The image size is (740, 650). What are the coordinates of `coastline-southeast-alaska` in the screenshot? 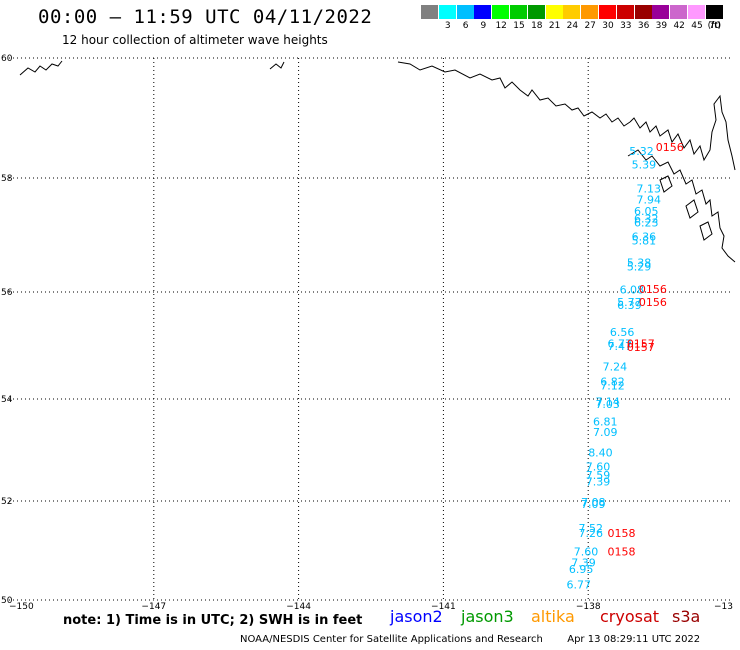 It's located at (682, 132).